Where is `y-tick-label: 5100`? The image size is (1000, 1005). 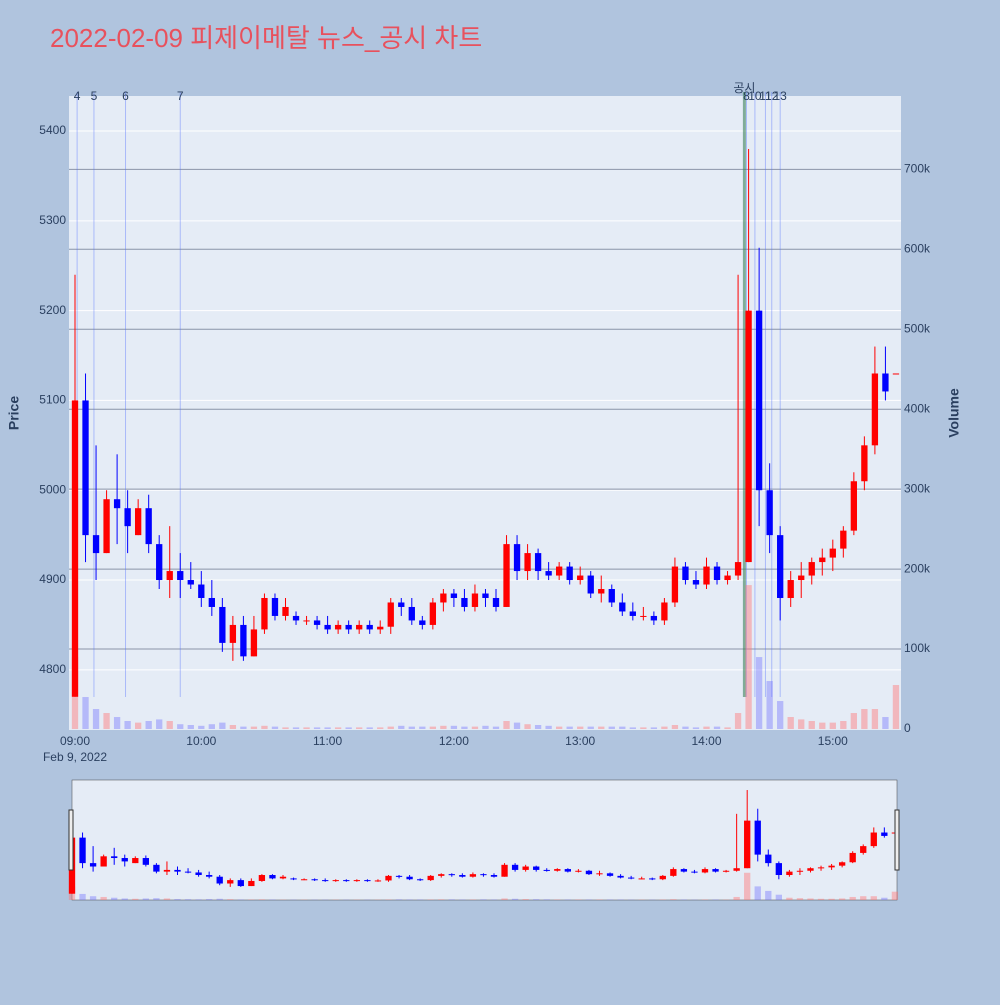
y-tick-label: 5100 is located at coordinates (52, 400).